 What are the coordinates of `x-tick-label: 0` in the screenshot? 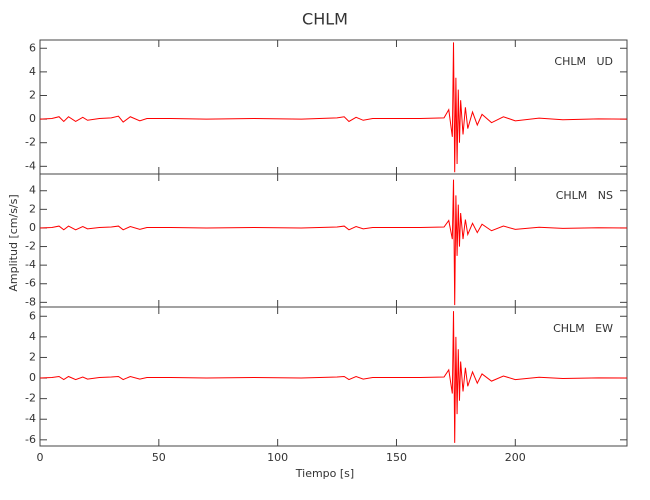 It's located at (40, 457).